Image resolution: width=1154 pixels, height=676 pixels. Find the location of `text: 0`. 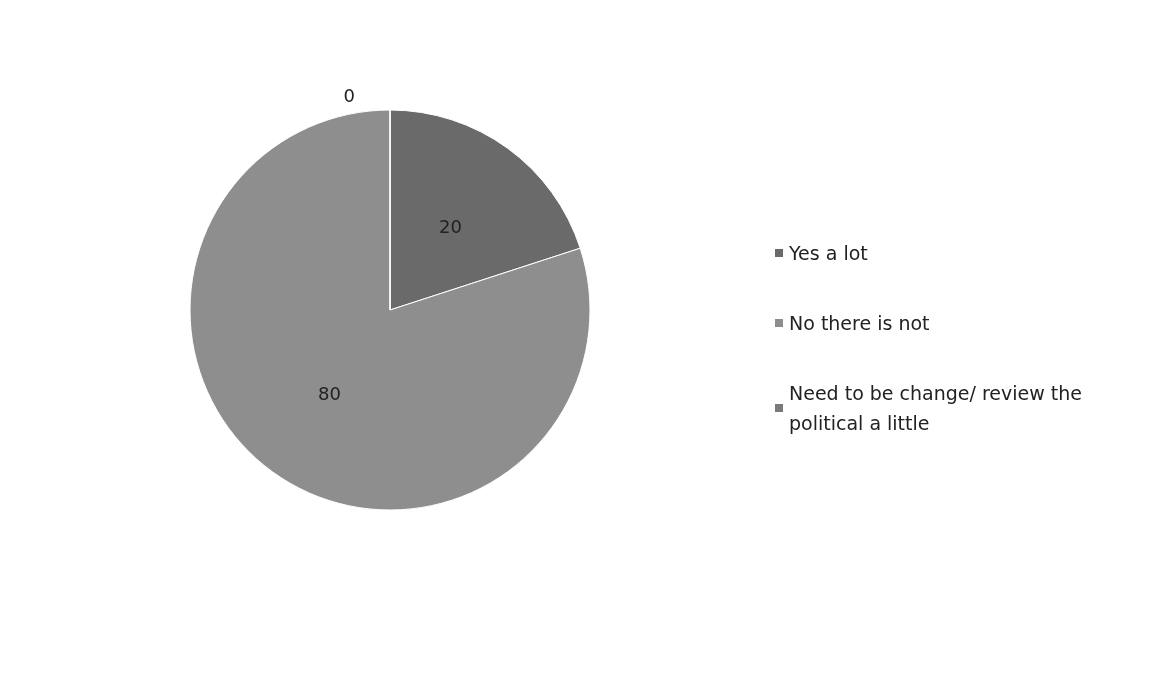

text: 0 is located at coordinates (349, 95).